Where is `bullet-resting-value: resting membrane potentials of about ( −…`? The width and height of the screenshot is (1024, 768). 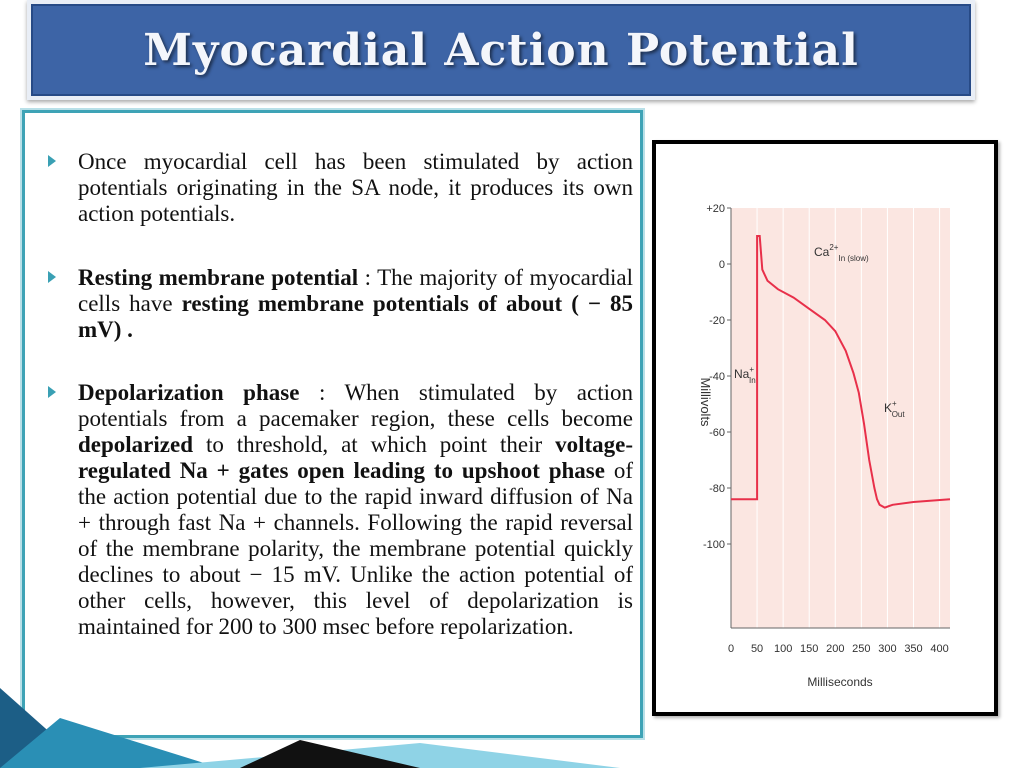 bullet-resting-value: resting membrane potentials of about ( −… is located at coordinates (355, 316).